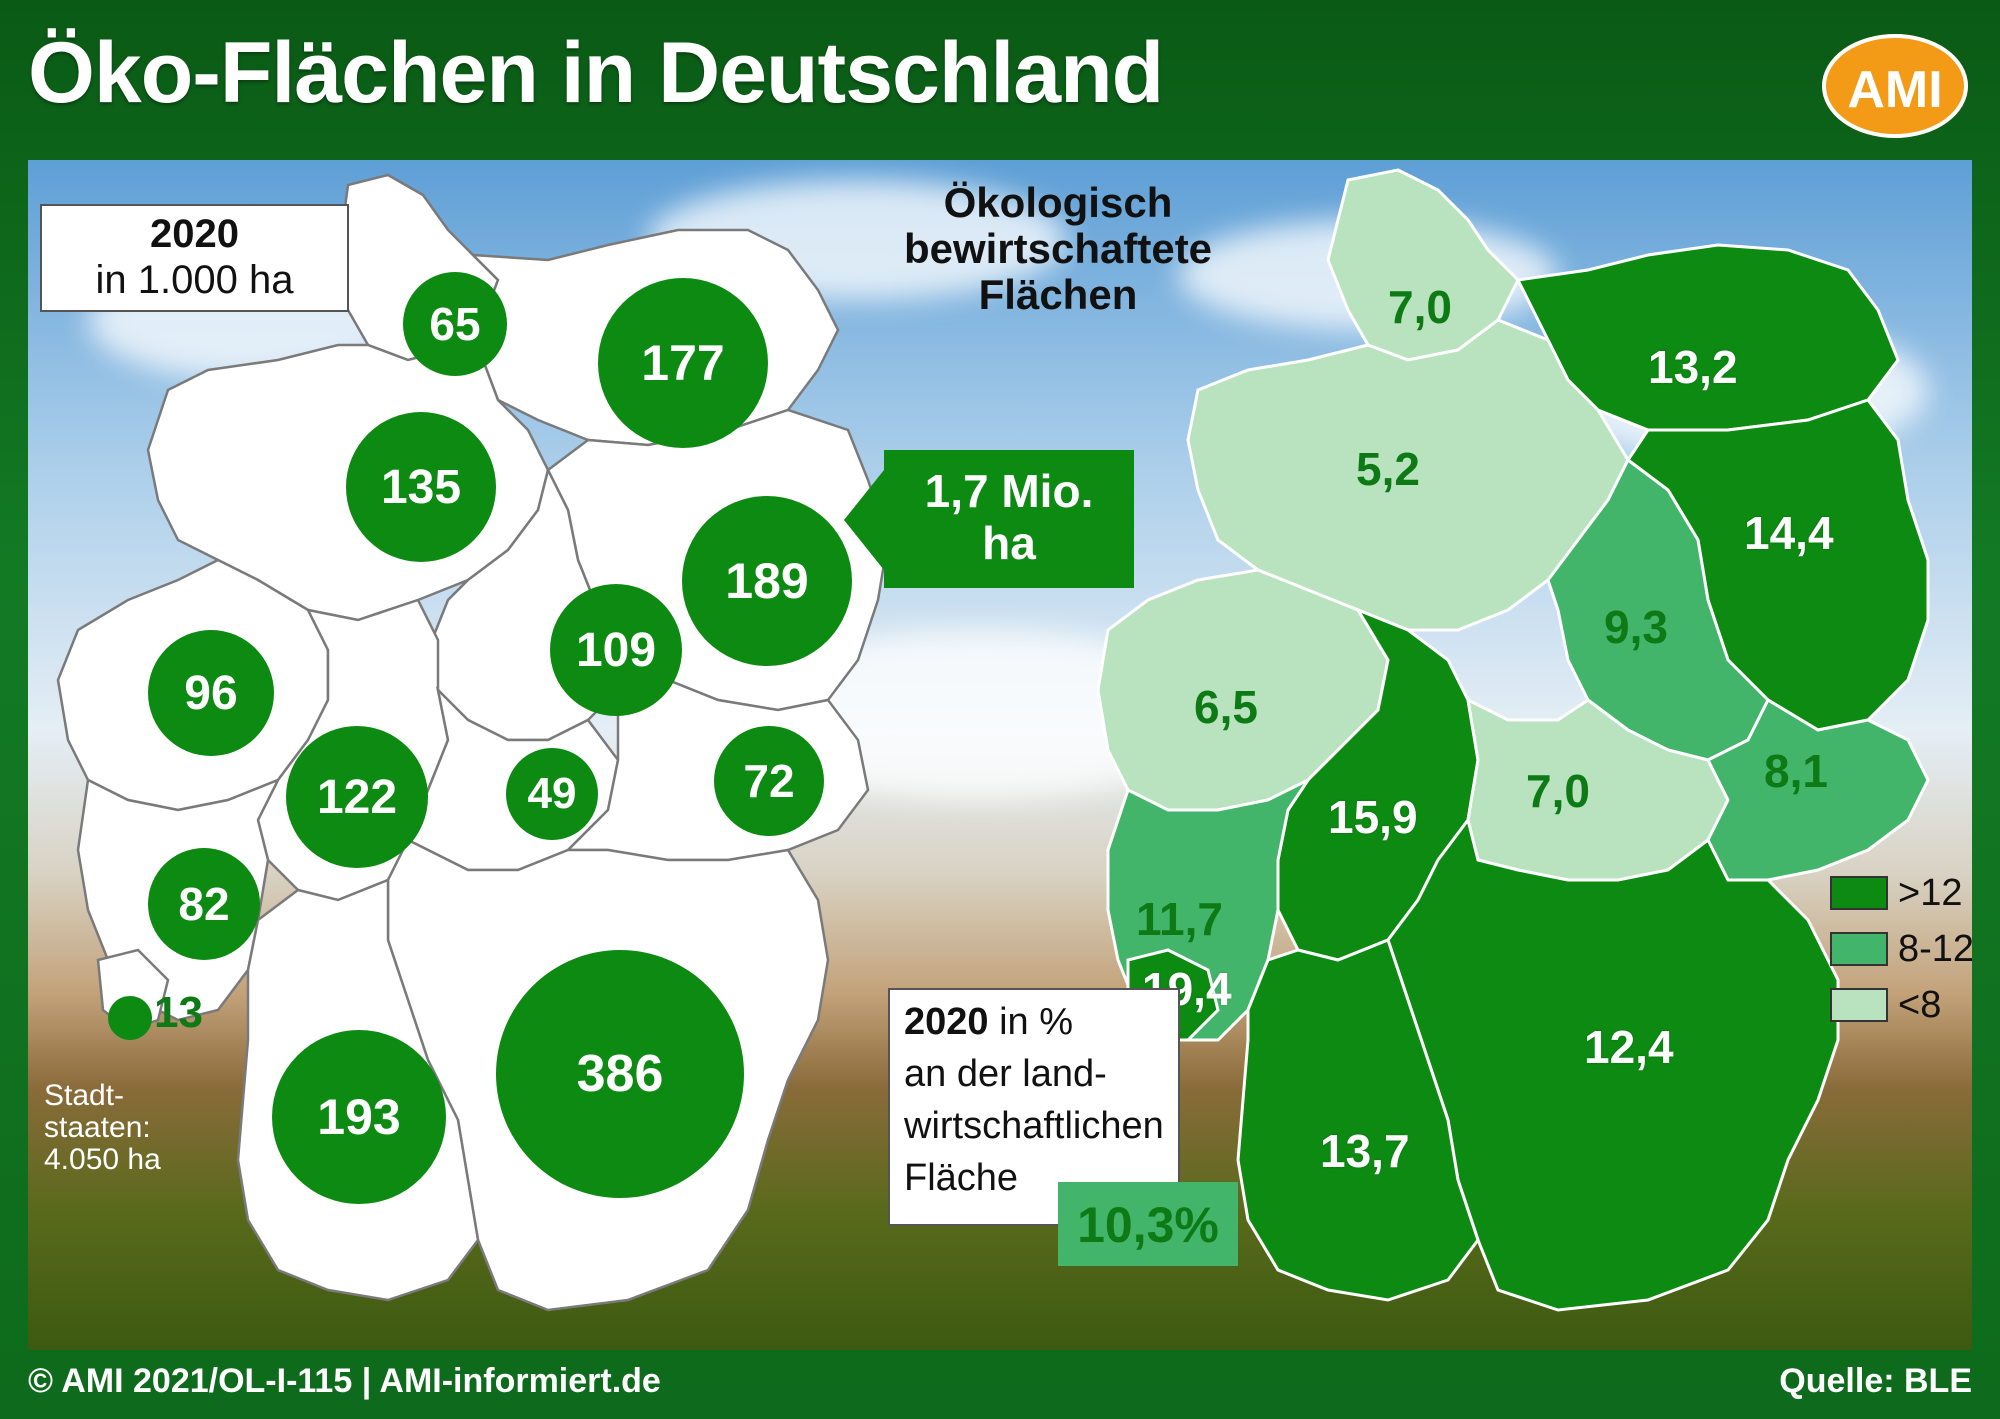 This screenshot has width=2000, height=1419. I want to click on label-mecklenburg-vorpommern: 13,2, so click(1693, 367).